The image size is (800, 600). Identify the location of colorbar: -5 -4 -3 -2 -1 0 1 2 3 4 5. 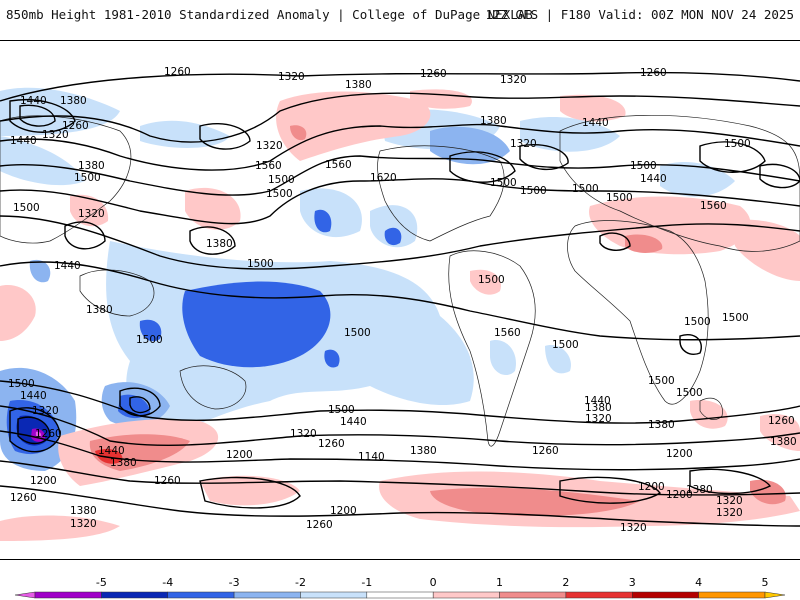
(400, 585).